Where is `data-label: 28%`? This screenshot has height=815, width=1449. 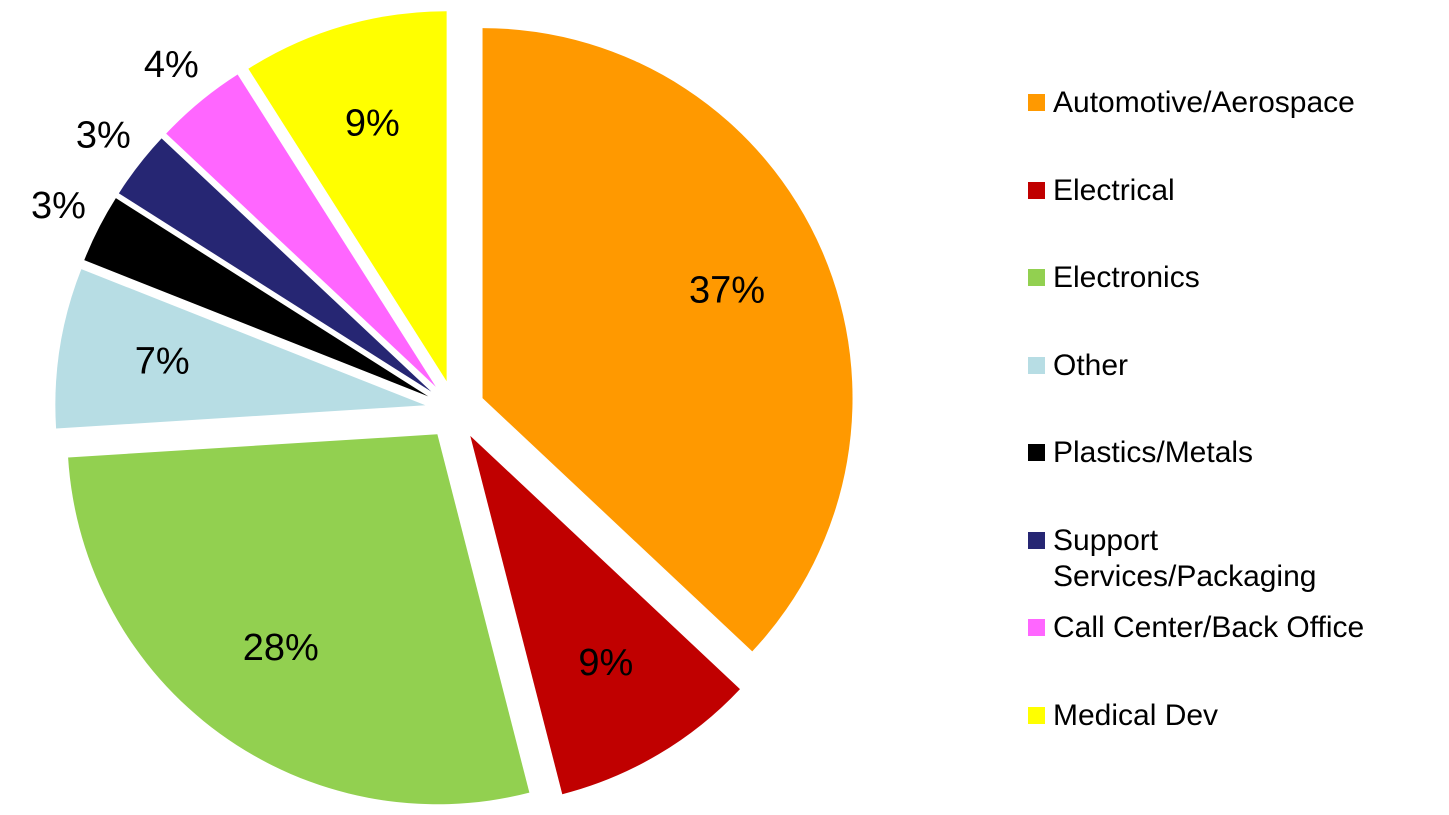 data-label: 28% is located at coordinates (281, 648).